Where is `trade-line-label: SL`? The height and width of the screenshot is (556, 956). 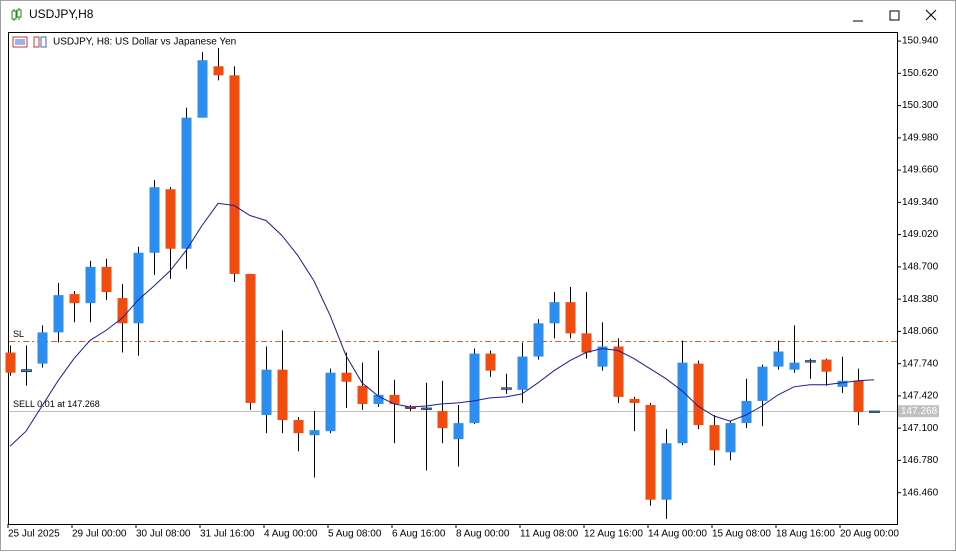 trade-line-label: SL is located at coordinates (18, 334).